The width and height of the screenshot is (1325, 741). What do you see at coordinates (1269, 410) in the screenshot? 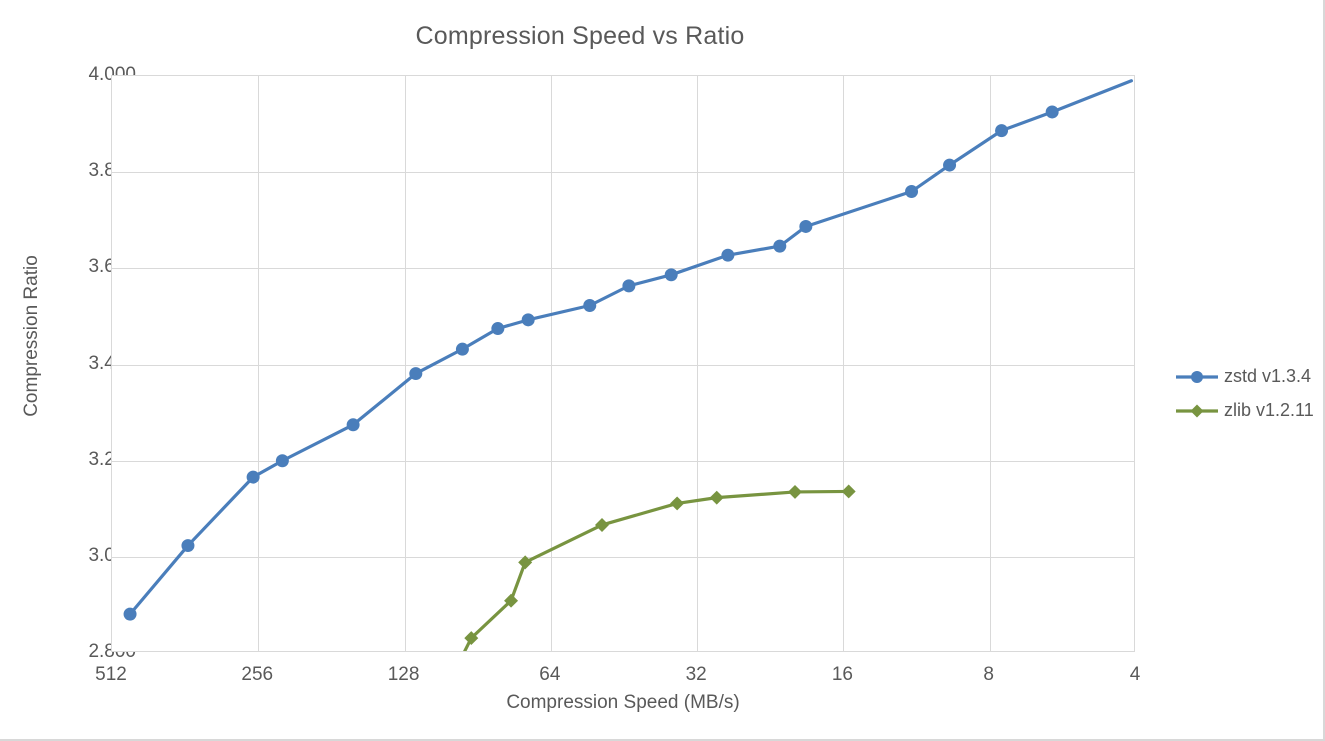
I see `legend-label: zlib v1.2.11` at bounding box center [1269, 410].